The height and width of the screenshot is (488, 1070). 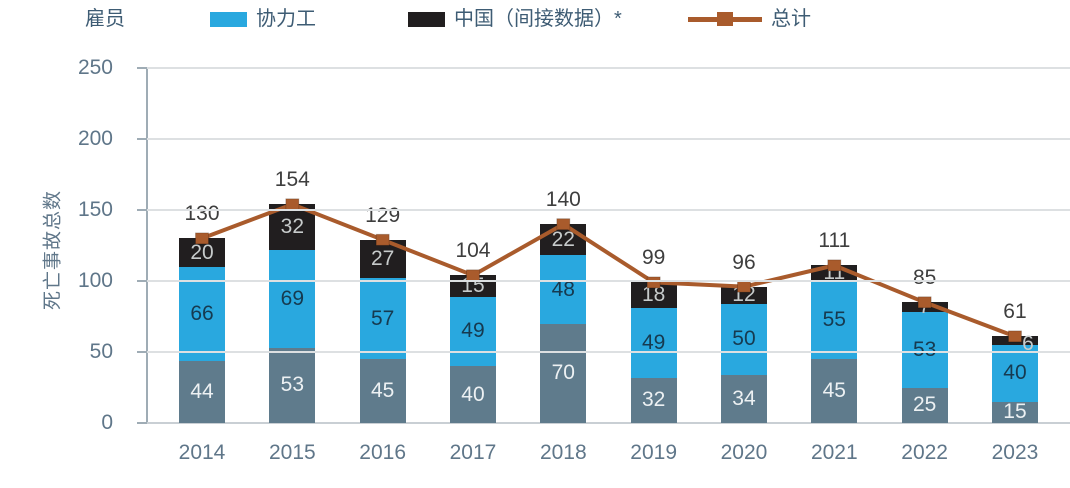 I want to click on legend-item-china: 中国（间接数据）*, so click(x=515, y=19).